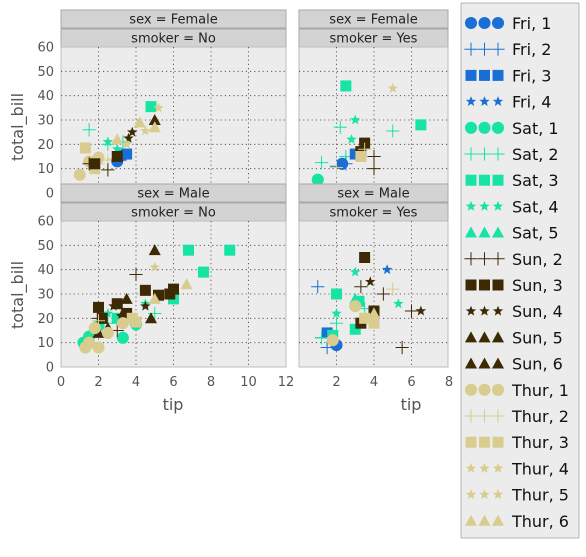 This screenshot has height=557, width=586. What do you see at coordinates (517, 442) in the screenshot?
I see `legend-item: Thur, 3` at bounding box center [517, 442].